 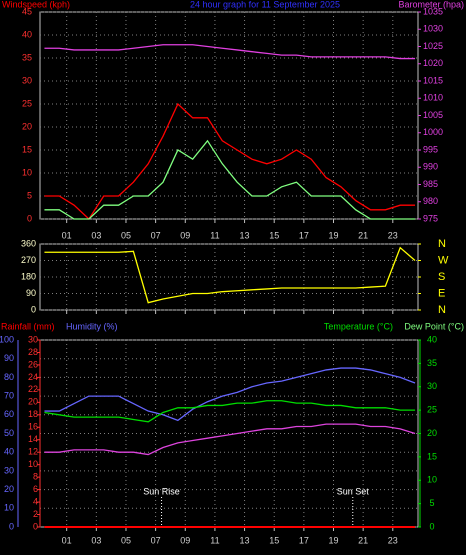 What do you see at coordinates (35, 477) in the screenshot?
I see `y-tick-label: 8` at bounding box center [35, 477].